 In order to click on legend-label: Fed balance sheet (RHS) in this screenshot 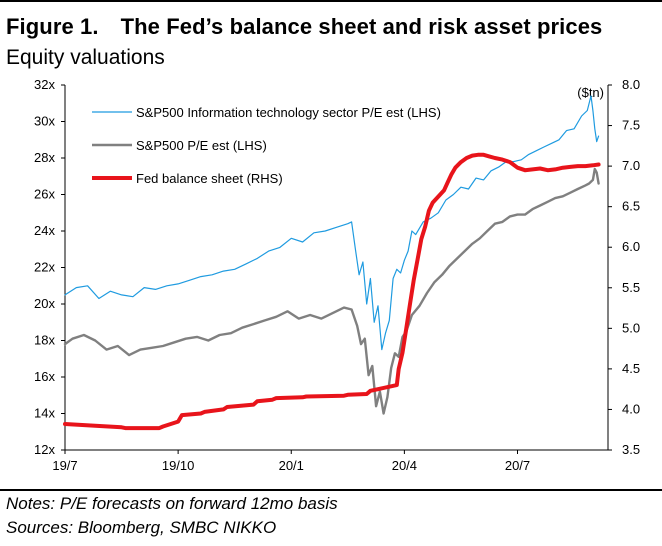, I will do `click(209, 178)`.